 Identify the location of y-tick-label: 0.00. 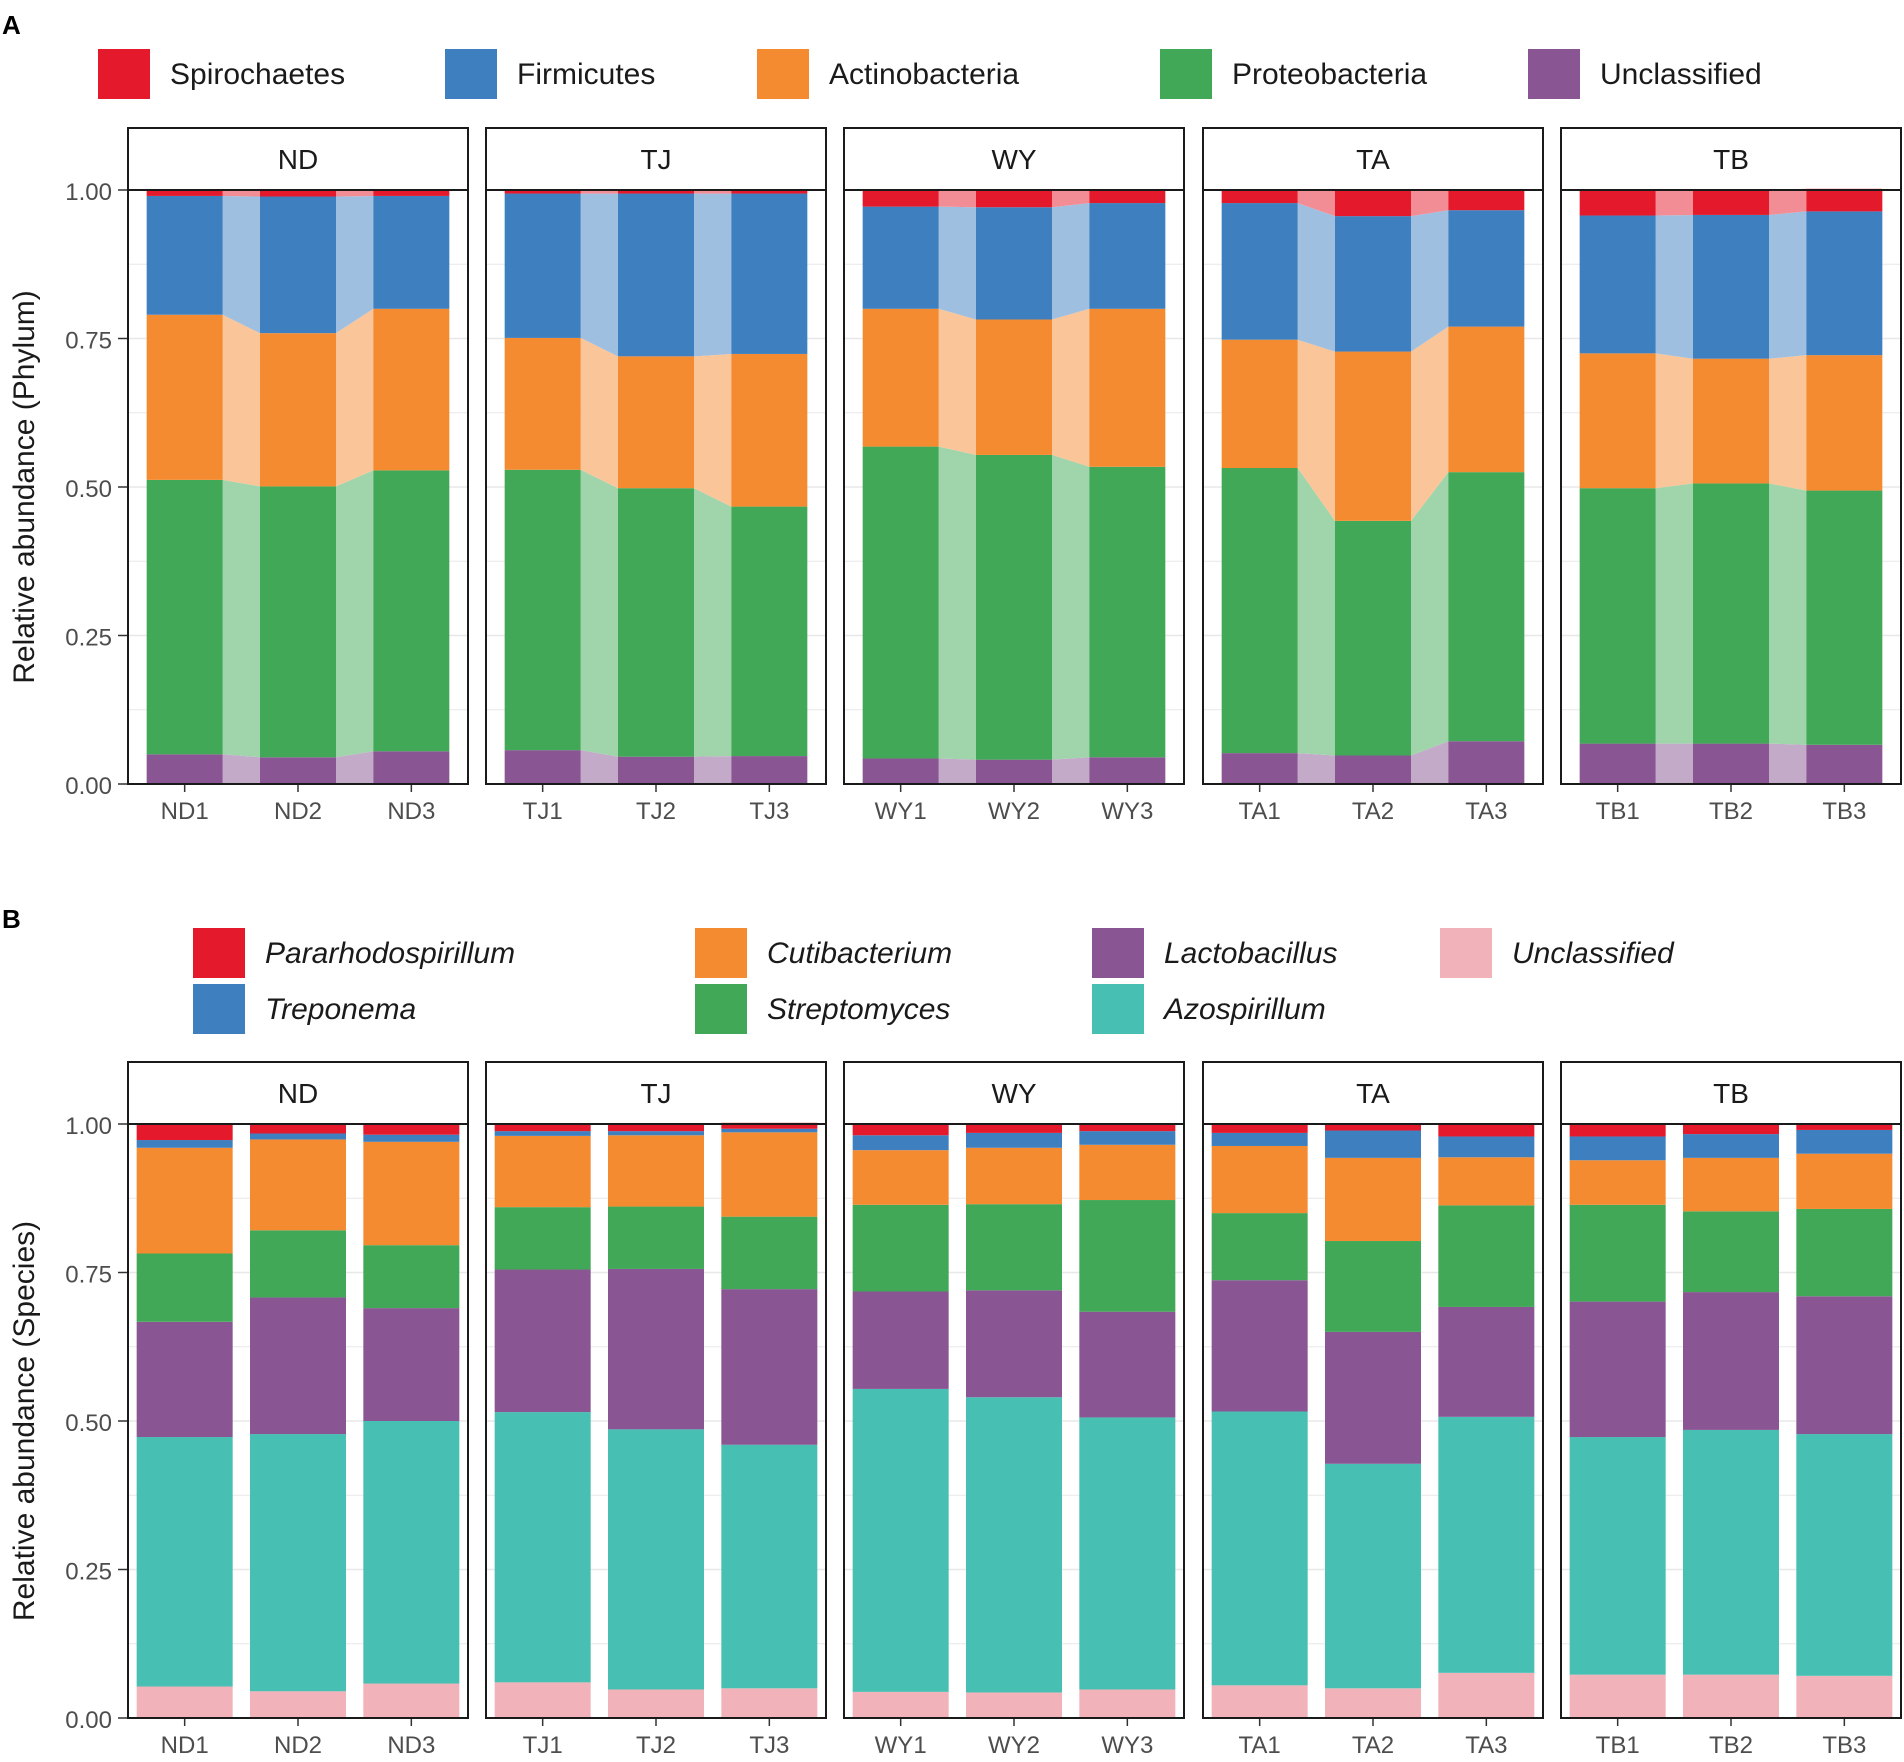
(88, 786).